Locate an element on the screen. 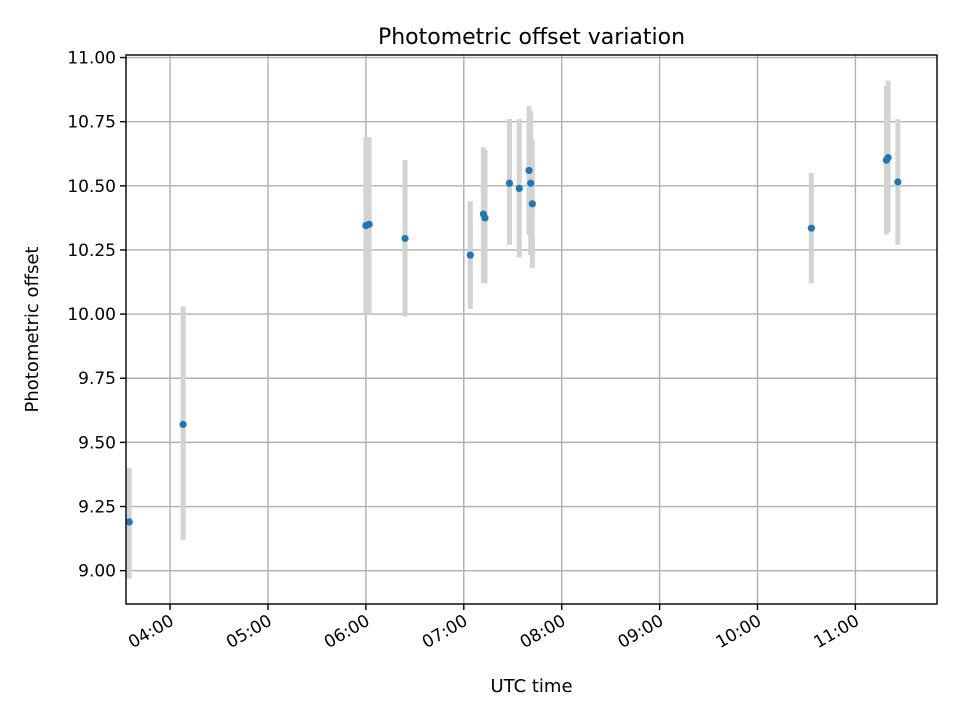 The width and height of the screenshot is (960, 720). x-tick-label-7: 11:00 is located at coordinates (836, 632).